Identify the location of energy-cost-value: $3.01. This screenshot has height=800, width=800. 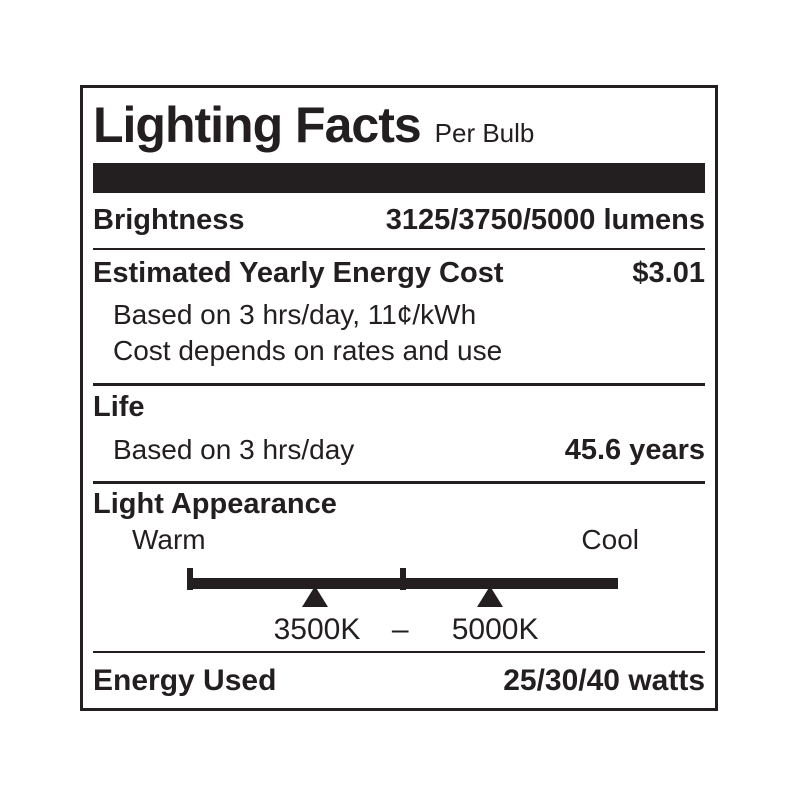
(668, 273).